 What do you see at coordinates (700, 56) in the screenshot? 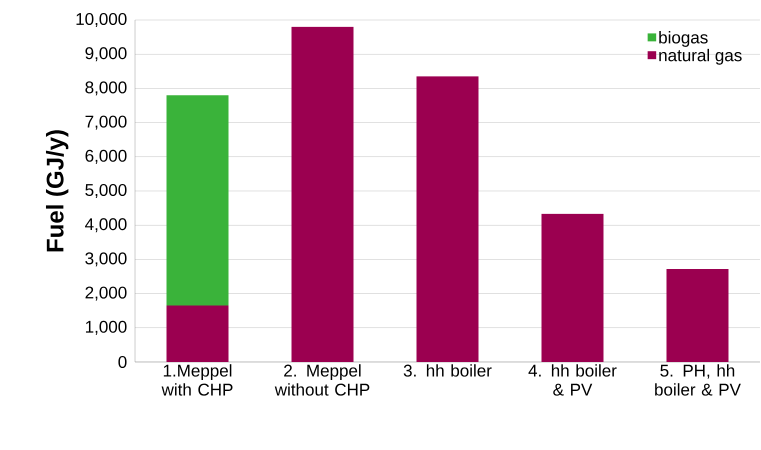
I see `legend-label: natural gas` at bounding box center [700, 56].